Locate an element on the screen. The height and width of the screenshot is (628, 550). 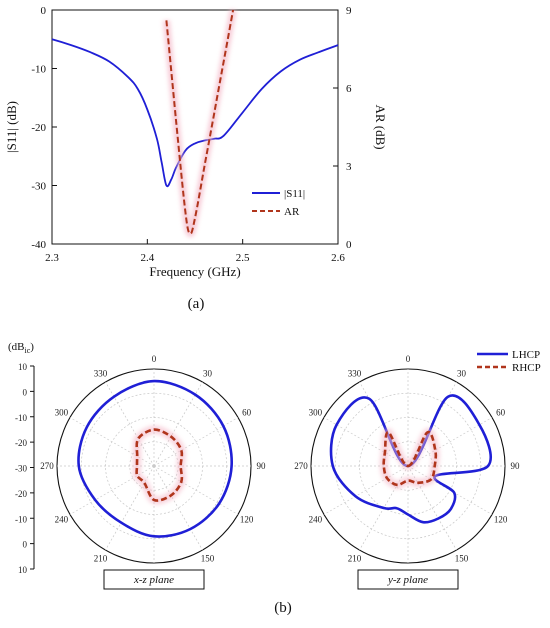
legend-a: |S11| AR is located at coordinates (278, 203).